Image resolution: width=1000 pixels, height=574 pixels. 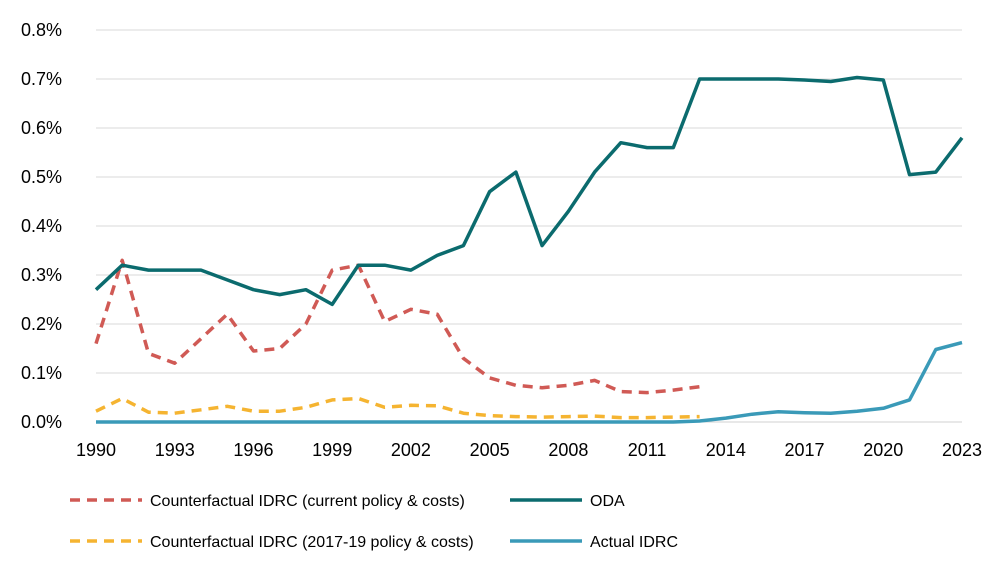 I want to click on y-axis-tick-labels: 0.0% 0.1% 0.2% 0.3% 0.4% 0.5% 0.6% 0.7% 0.8%, so click(x=41, y=226).